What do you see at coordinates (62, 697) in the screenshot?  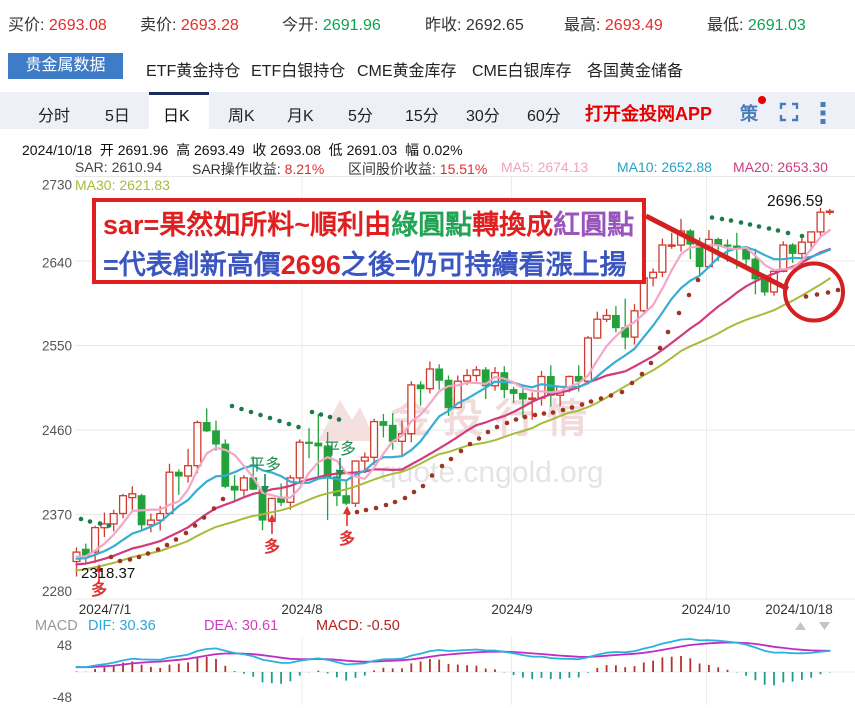 I see `svg-text: -48` at bounding box center [62, 697].